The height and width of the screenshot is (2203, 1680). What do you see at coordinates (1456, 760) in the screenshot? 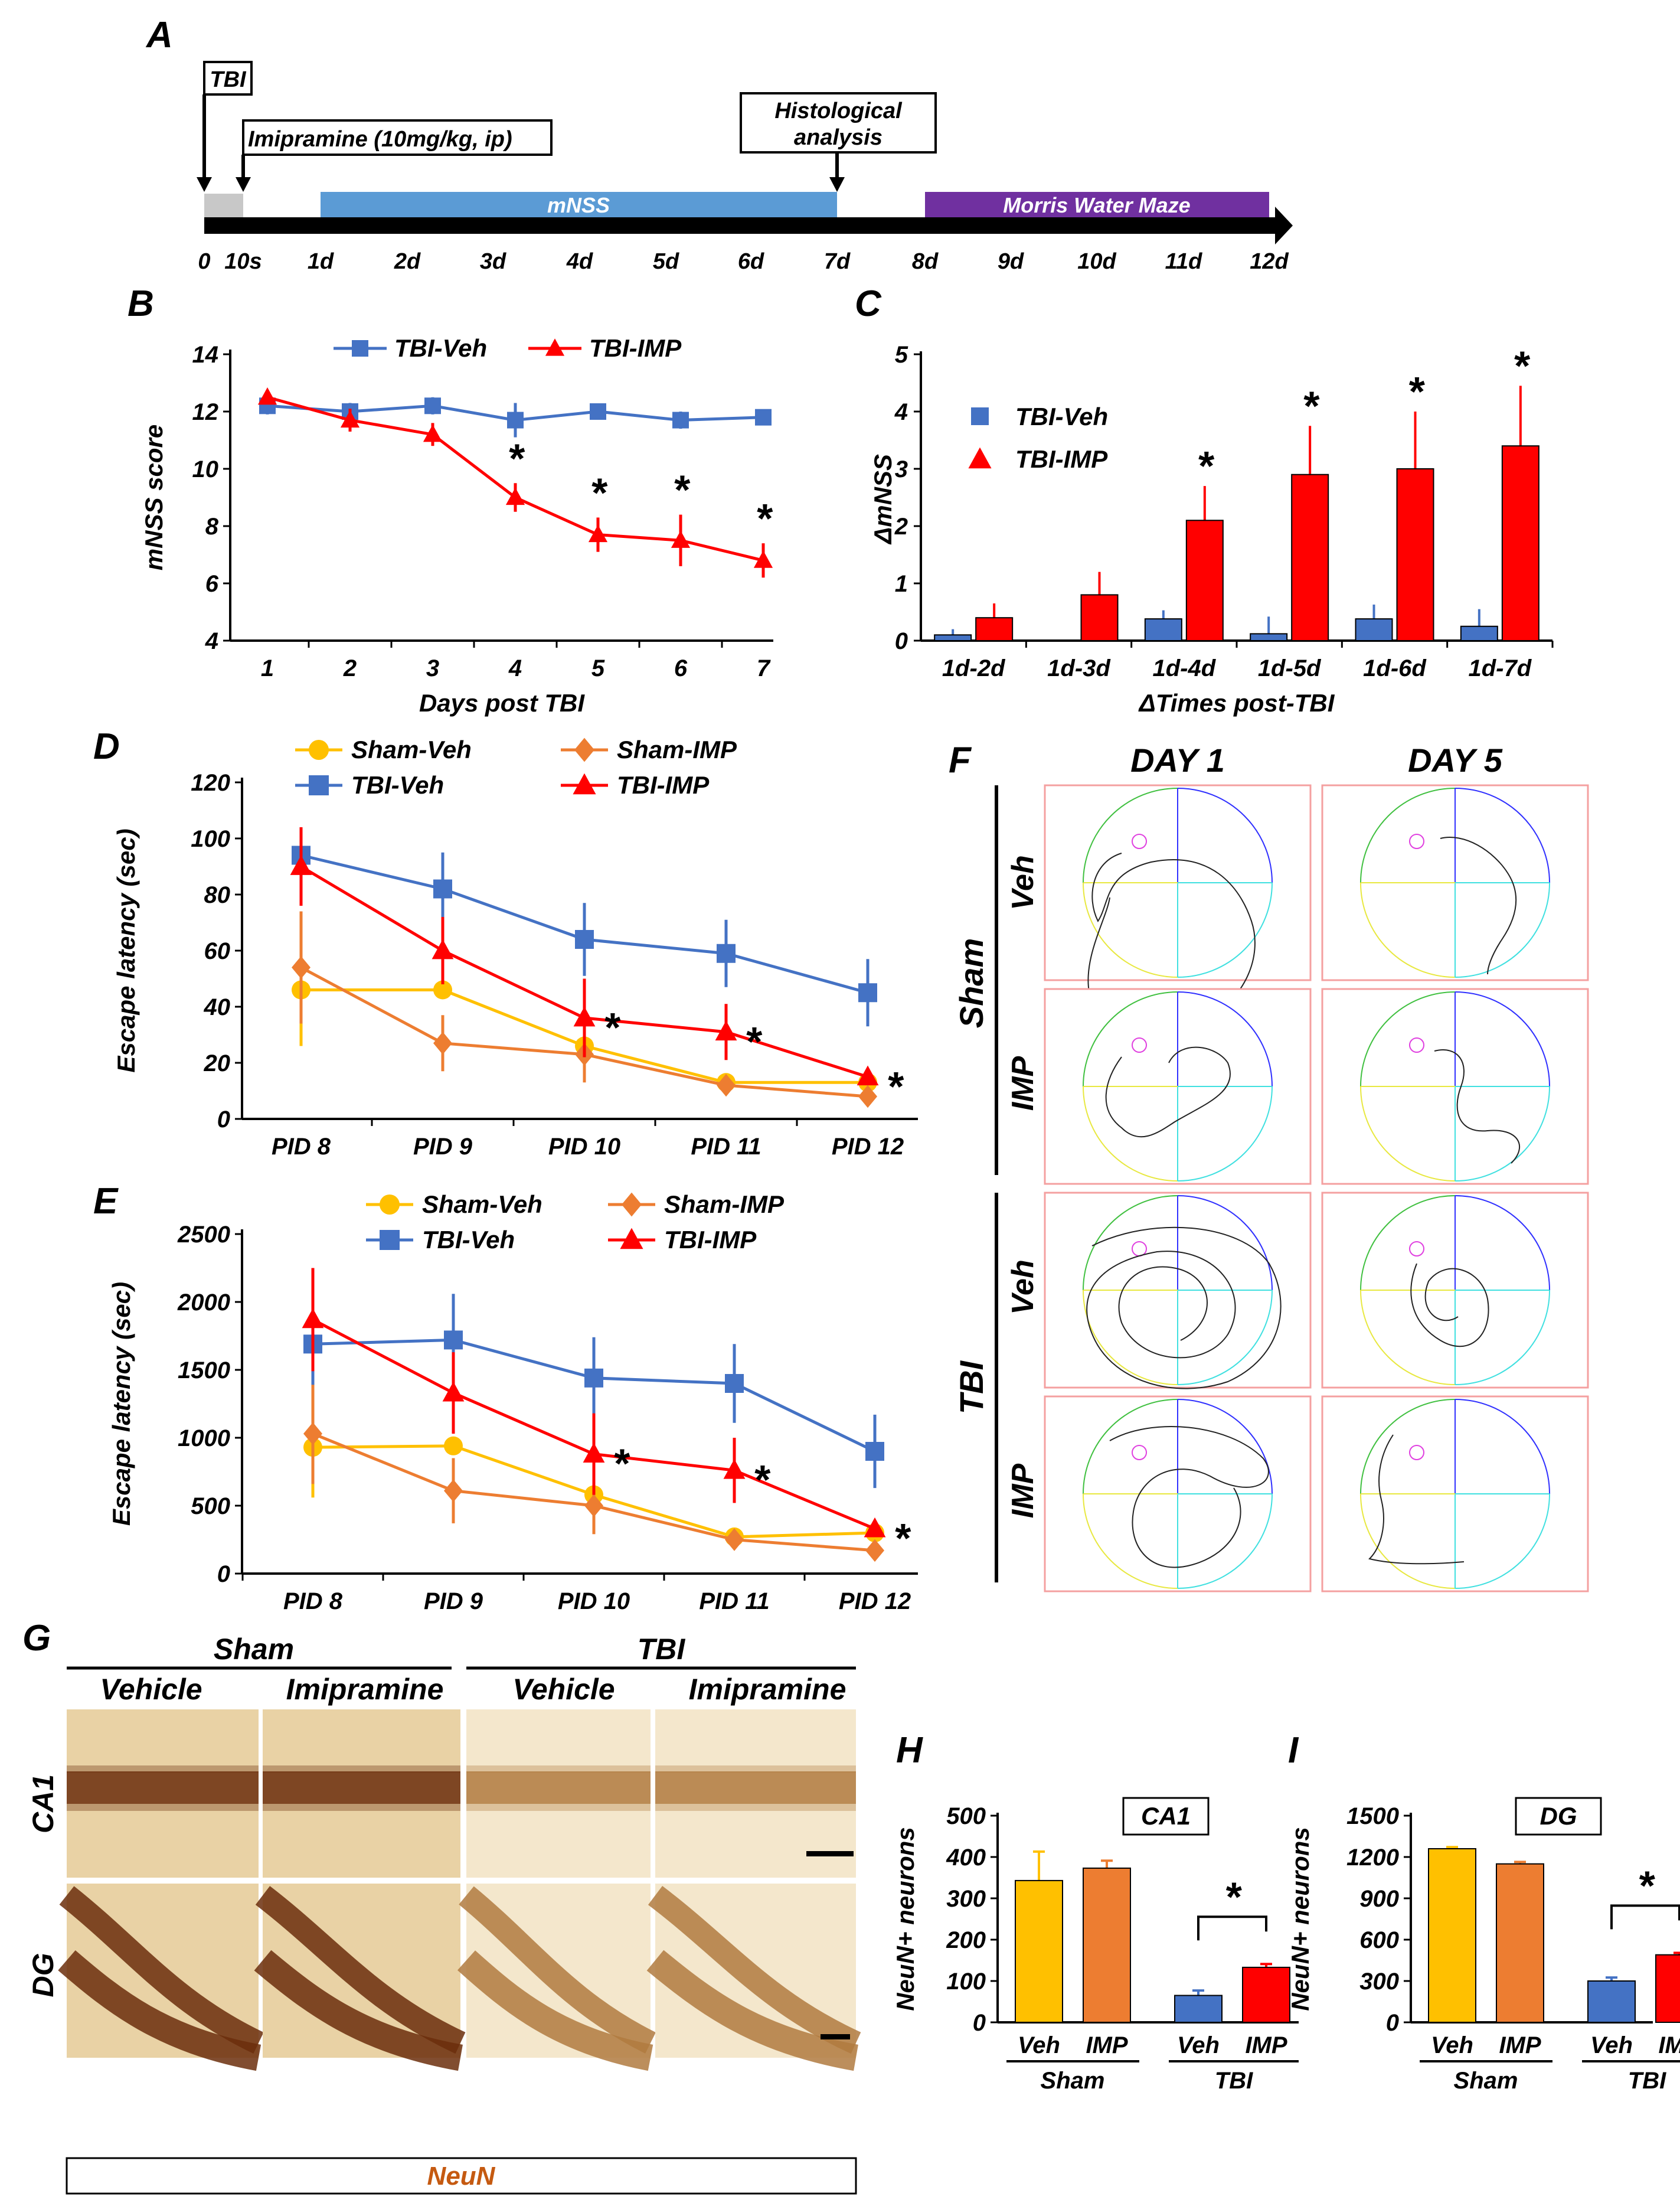
I see `day5-label: DAY 5` at bounding box center [1456, 760].